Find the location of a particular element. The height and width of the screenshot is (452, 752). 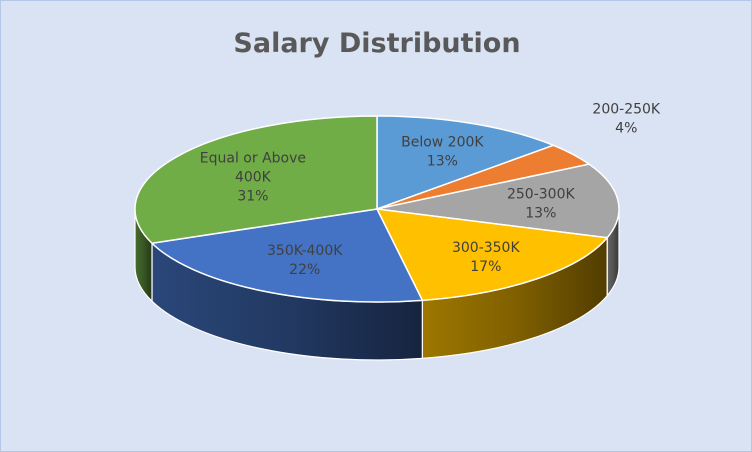

slice-below-200k is located at coordinates (466, 163).